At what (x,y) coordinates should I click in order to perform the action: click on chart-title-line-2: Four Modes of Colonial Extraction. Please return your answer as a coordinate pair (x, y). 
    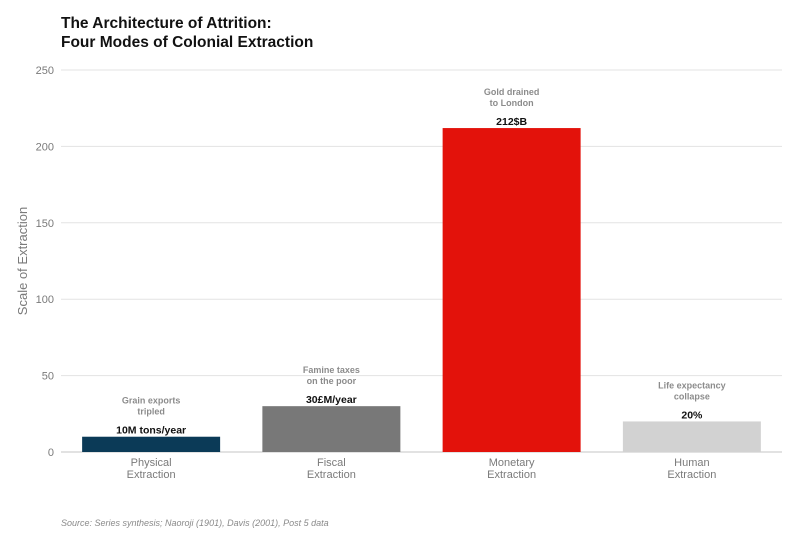
    Looking at the image, I should click on (187, 42).